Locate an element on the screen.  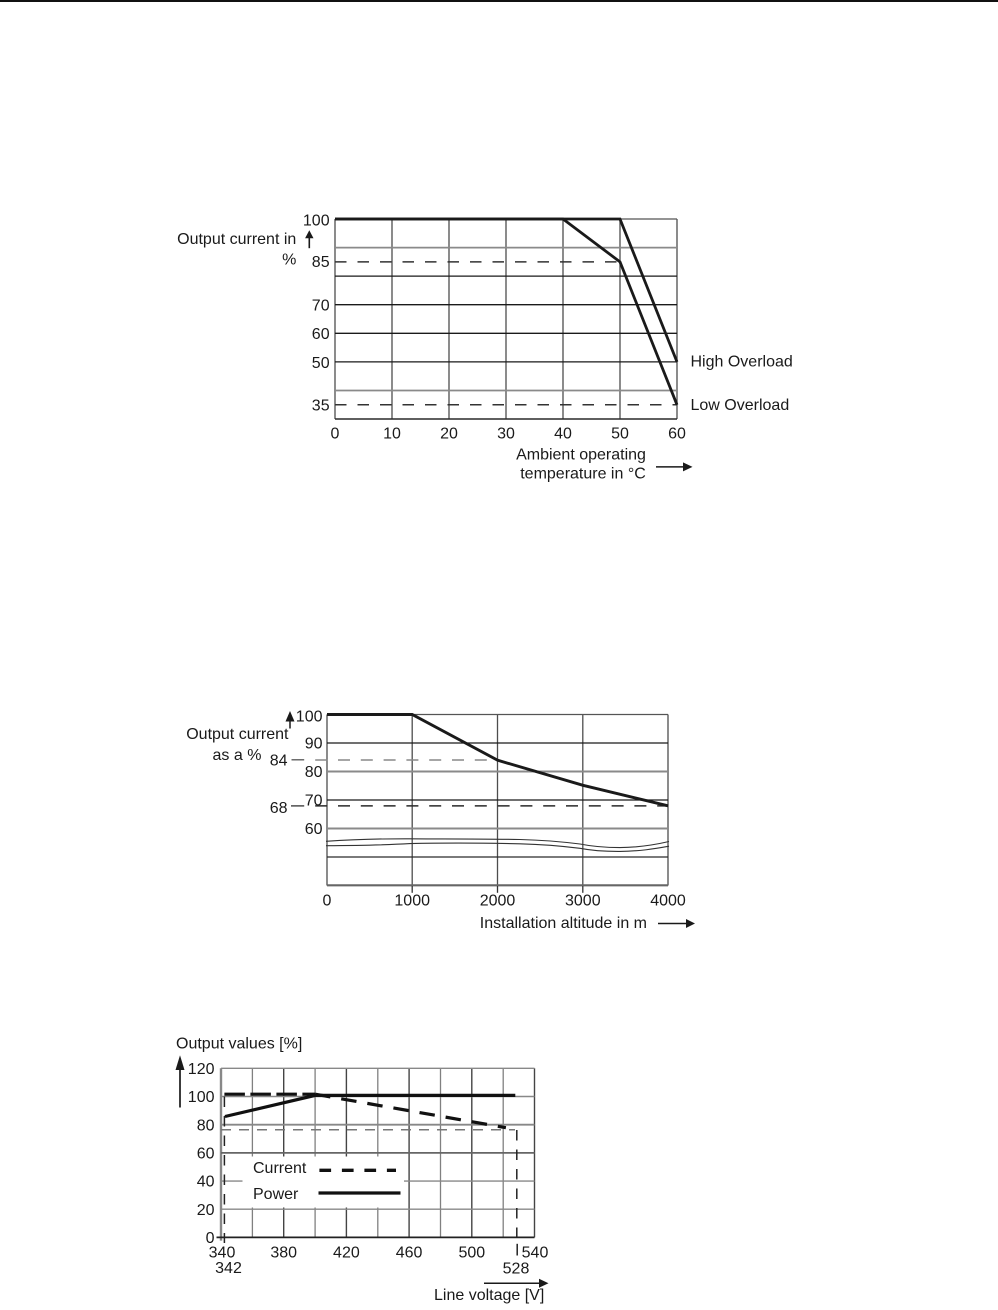
svg-text: 68 is located at coordinates (279, 808).